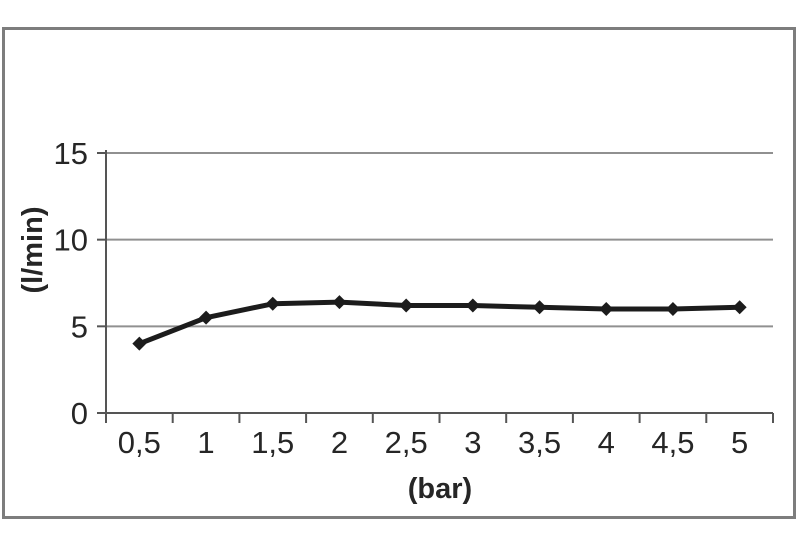 This screenshot has width=800, height=533. I want to click on x-tick-label: 0,5, so click(139, 442).